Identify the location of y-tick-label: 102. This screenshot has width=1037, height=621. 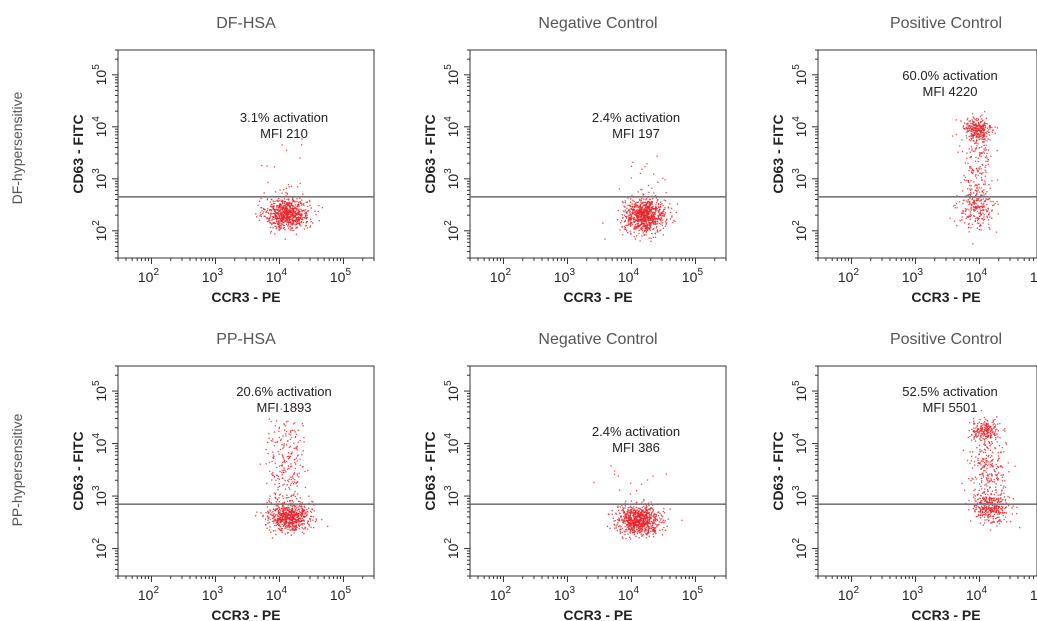
(100, 549).